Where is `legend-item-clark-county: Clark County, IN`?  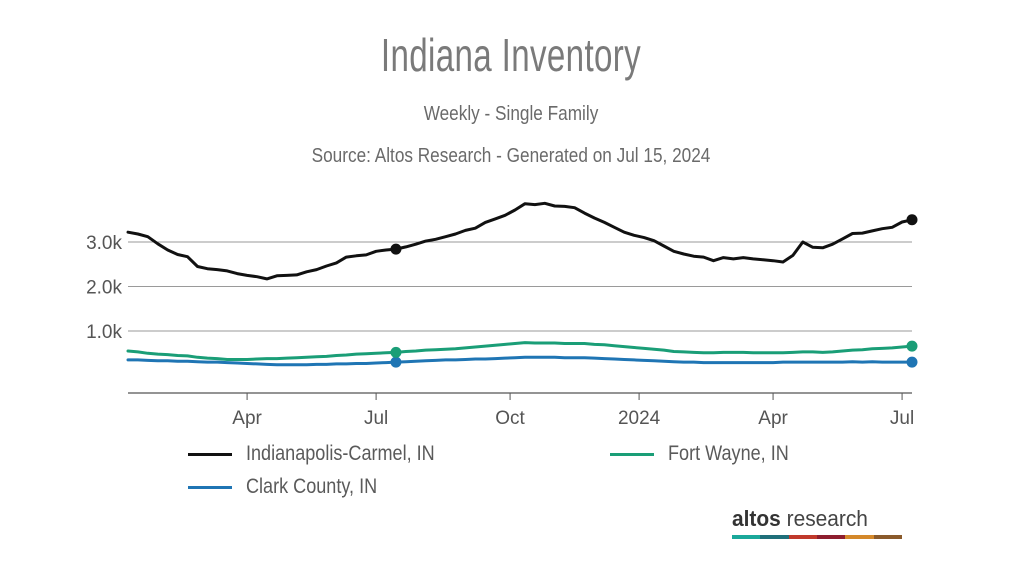 legend-item-clark-county: Clark County, IN is located at coordinates (293, 487).